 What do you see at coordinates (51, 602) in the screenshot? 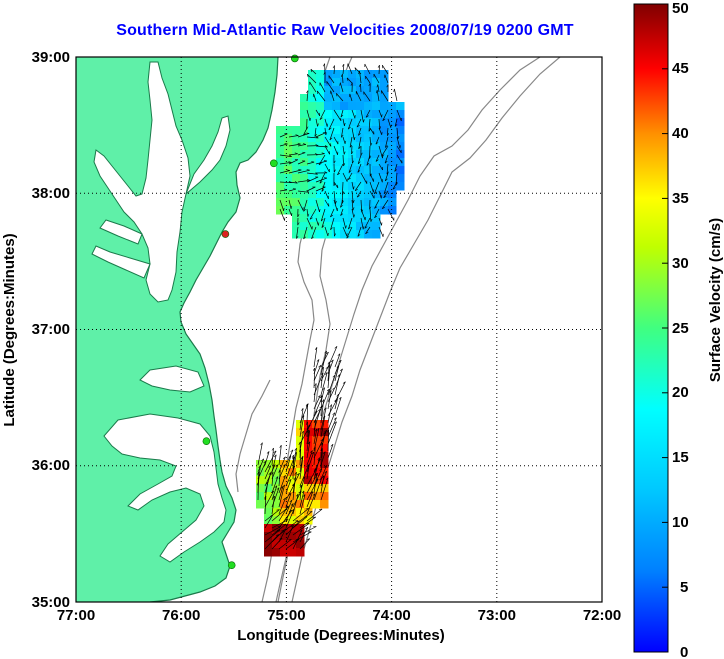
I see `y-tick-label: 35:00` at bounding box center [51, 602].